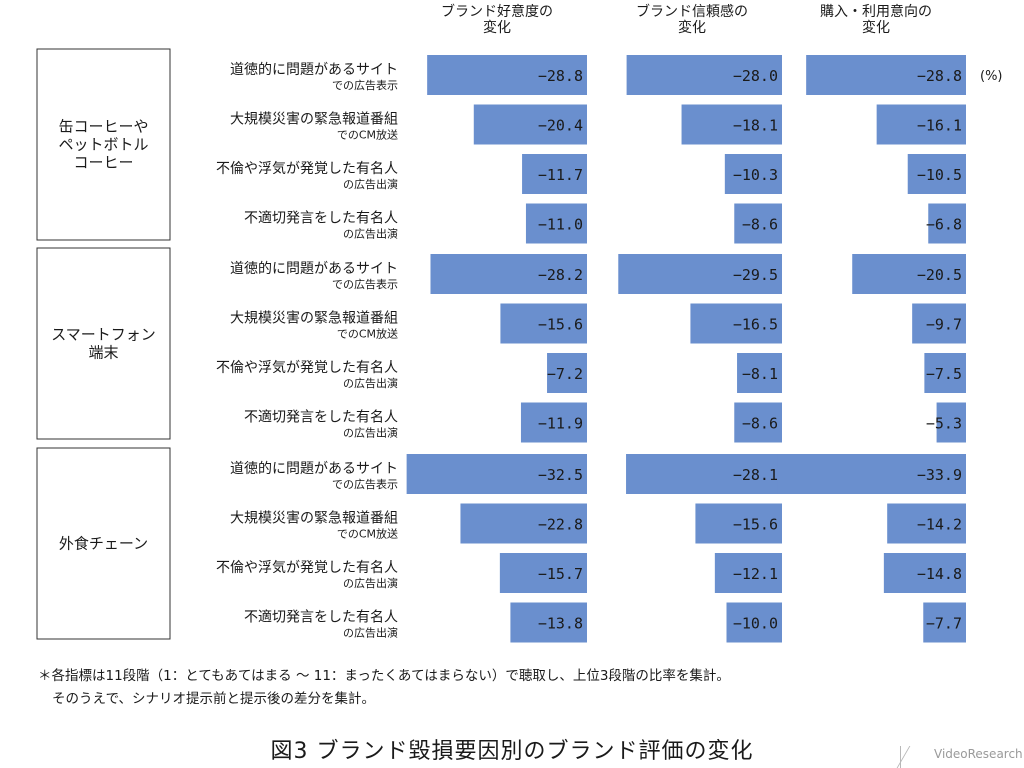 The height and width of the screenshot is (768, 1024). What do you see at coordinates (755, 275) in the screenshot?
I see `data-label: −29.5` at bounding box center [755, 275].